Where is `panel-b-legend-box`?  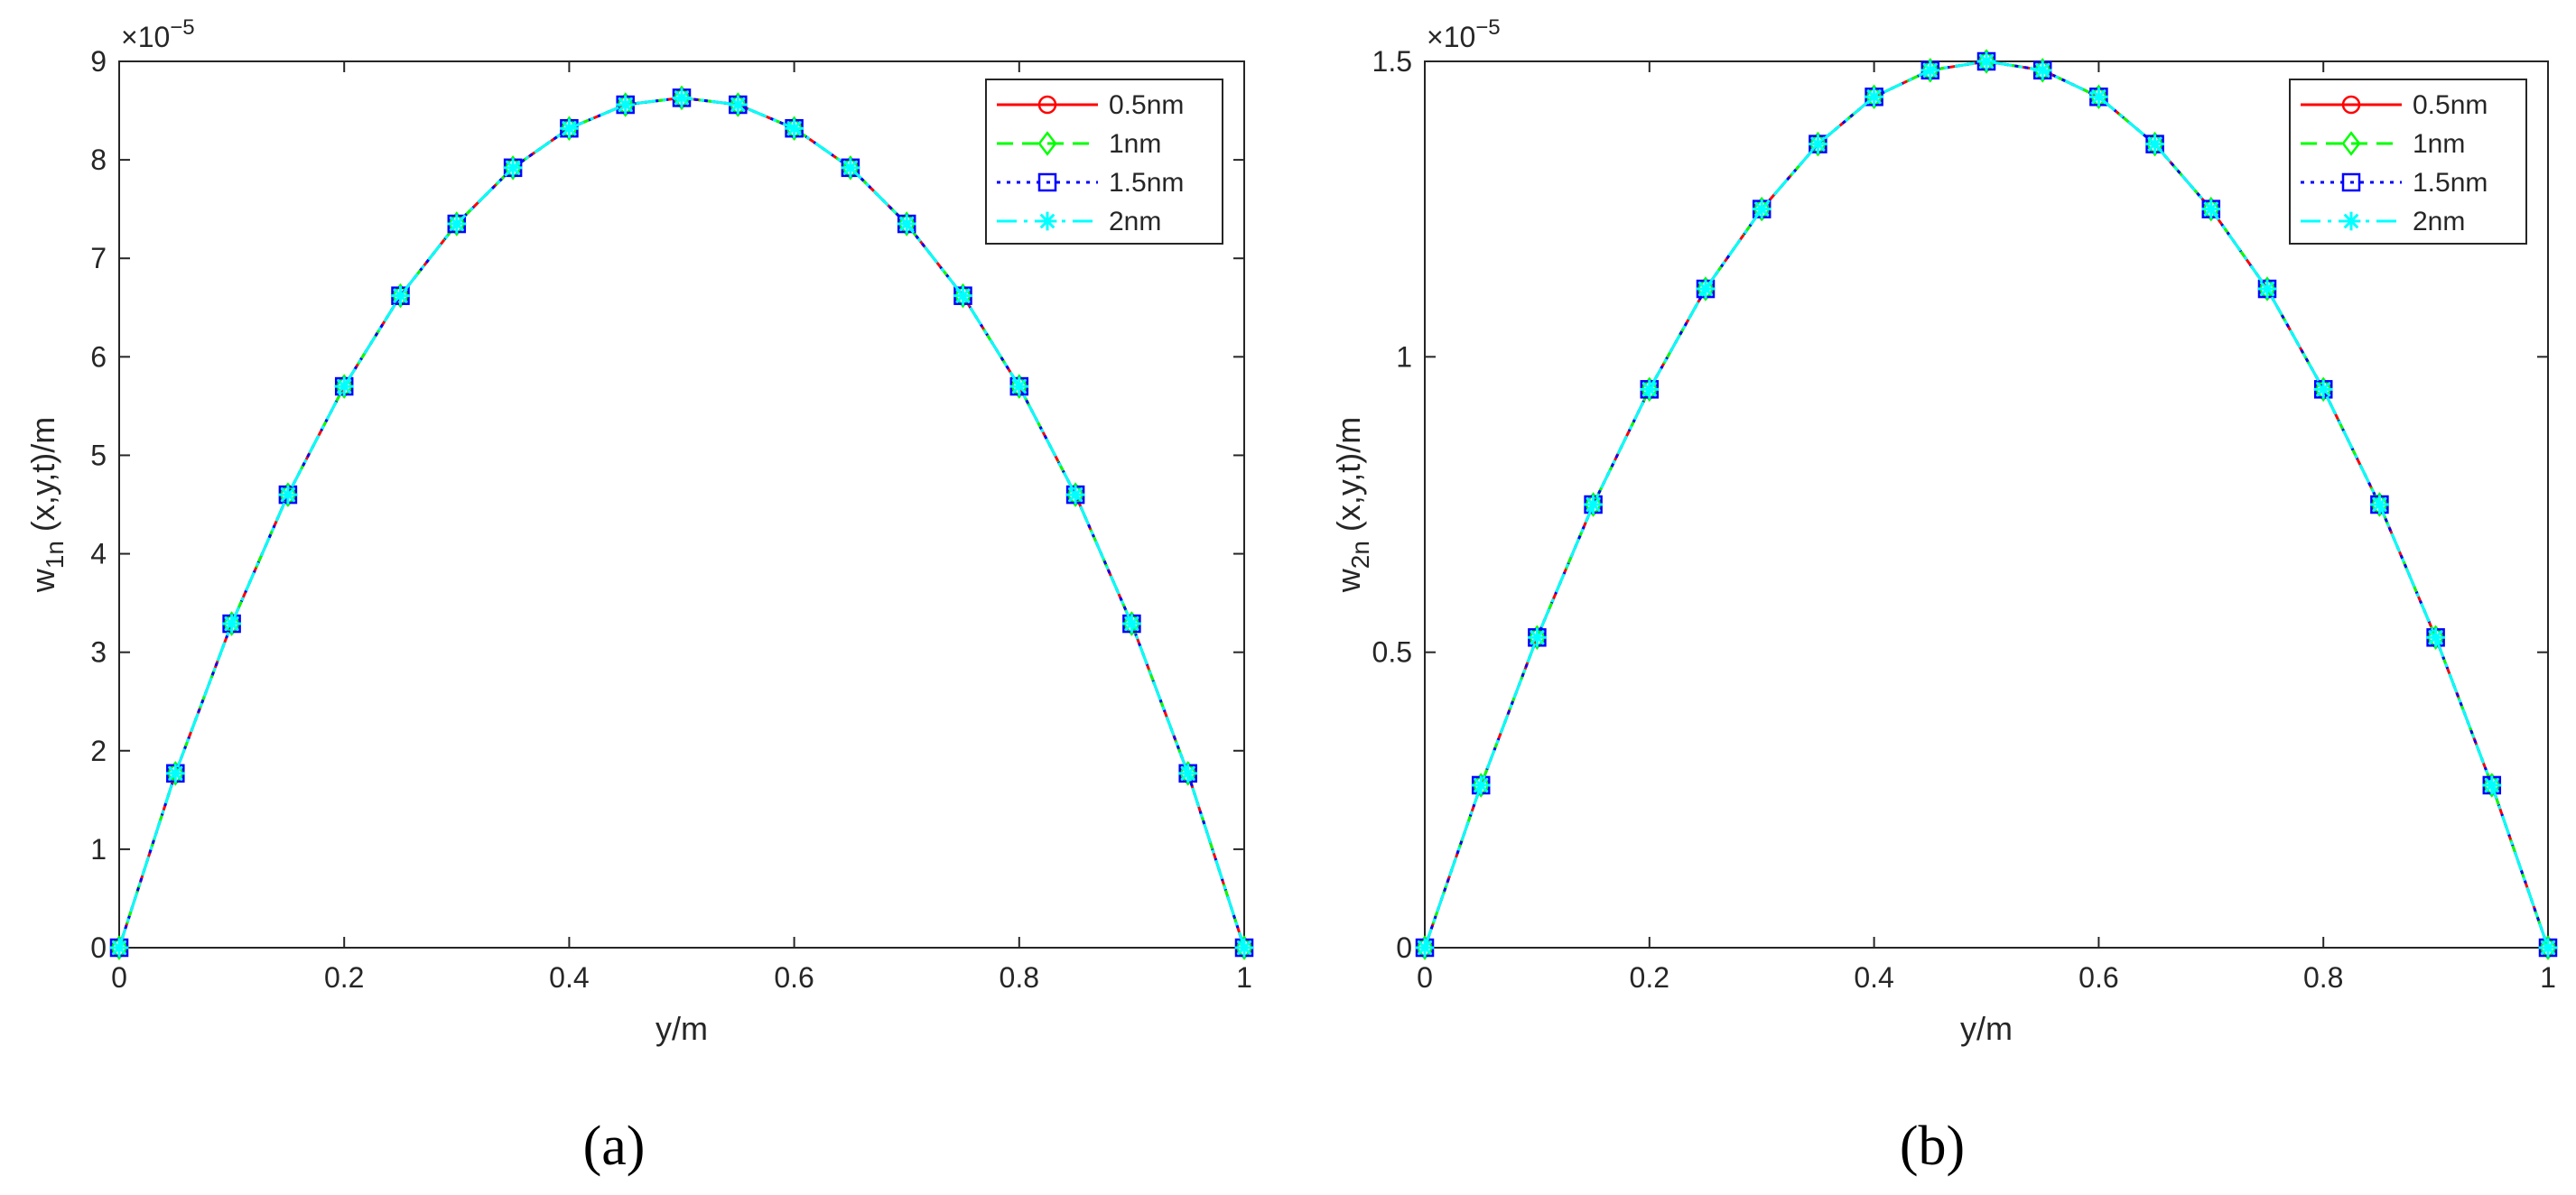 panel-b-legend-box is located at coordinates (2408, 162).